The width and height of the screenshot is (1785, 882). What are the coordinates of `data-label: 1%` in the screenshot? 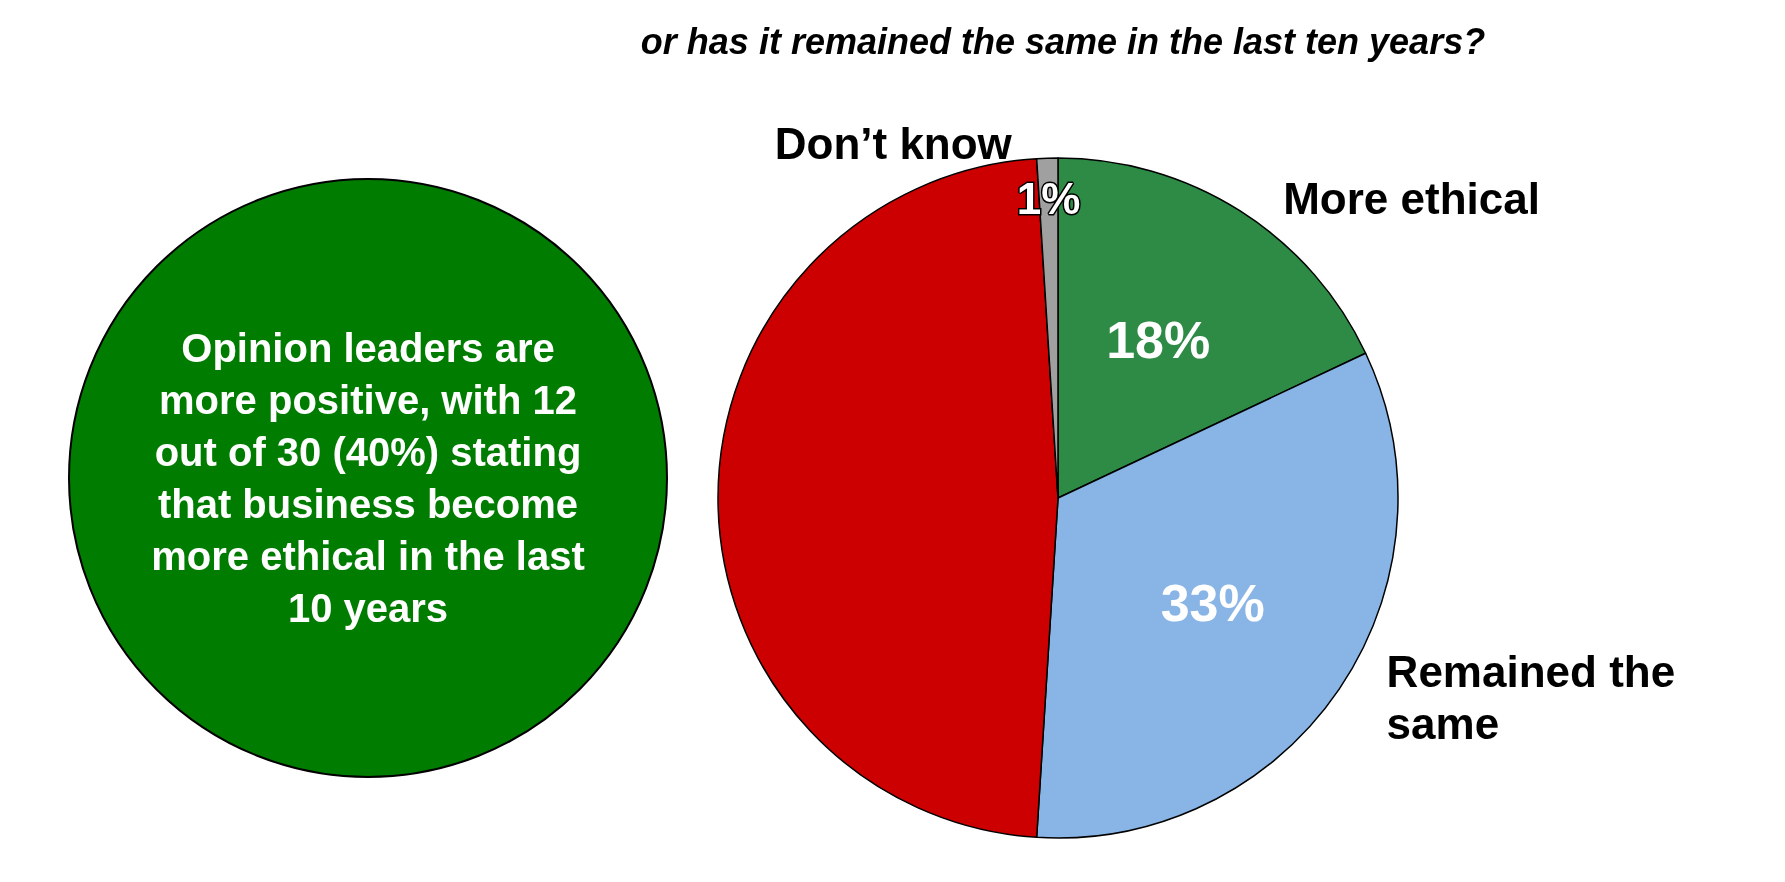 It's located at (1048, 199).